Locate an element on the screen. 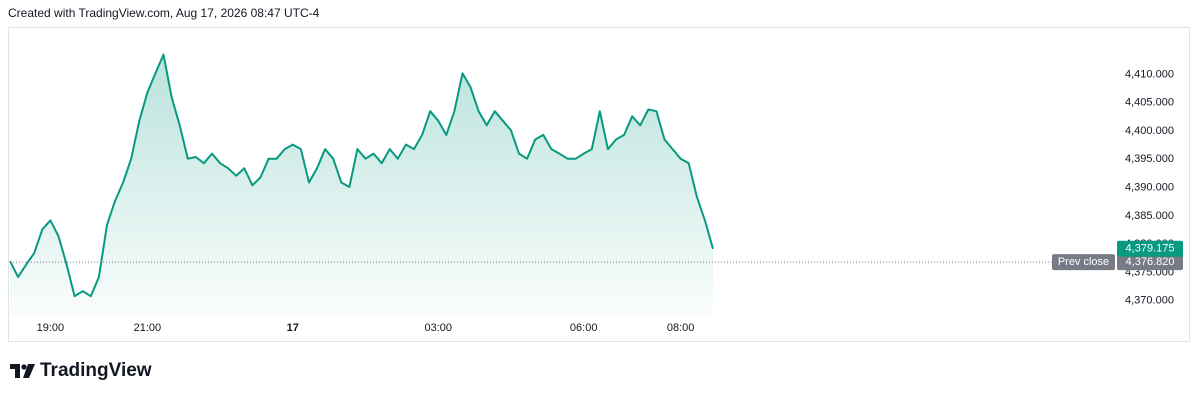 Image resolution: width=1200 pixels, height=401 pixels. logo-text: TradingView is located at coordinates (96, 370).